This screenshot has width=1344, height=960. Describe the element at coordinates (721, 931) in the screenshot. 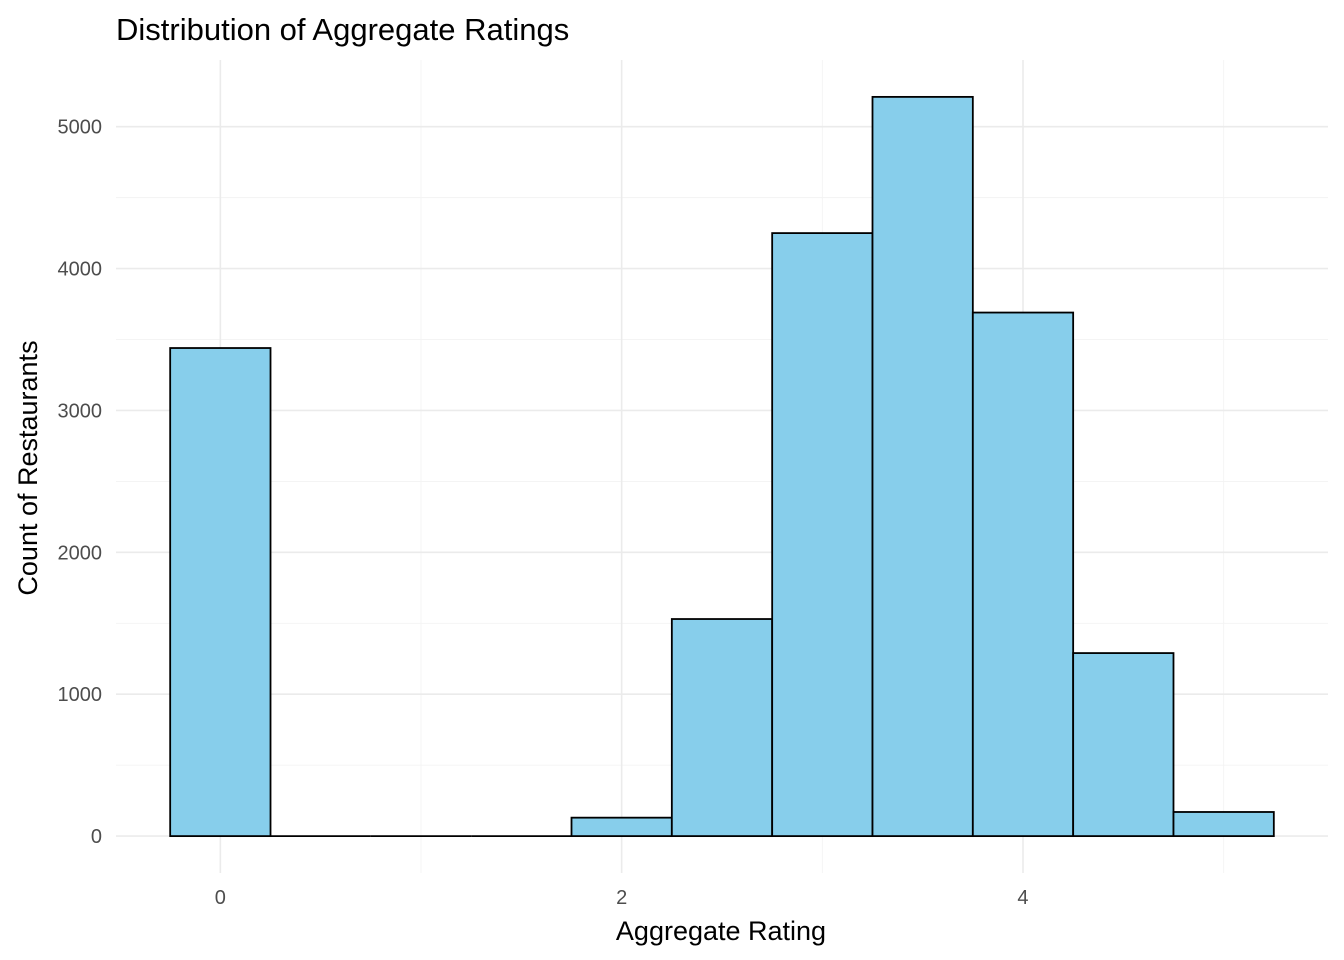

I see `x-axis-title: Aggregate Rating` at that location.